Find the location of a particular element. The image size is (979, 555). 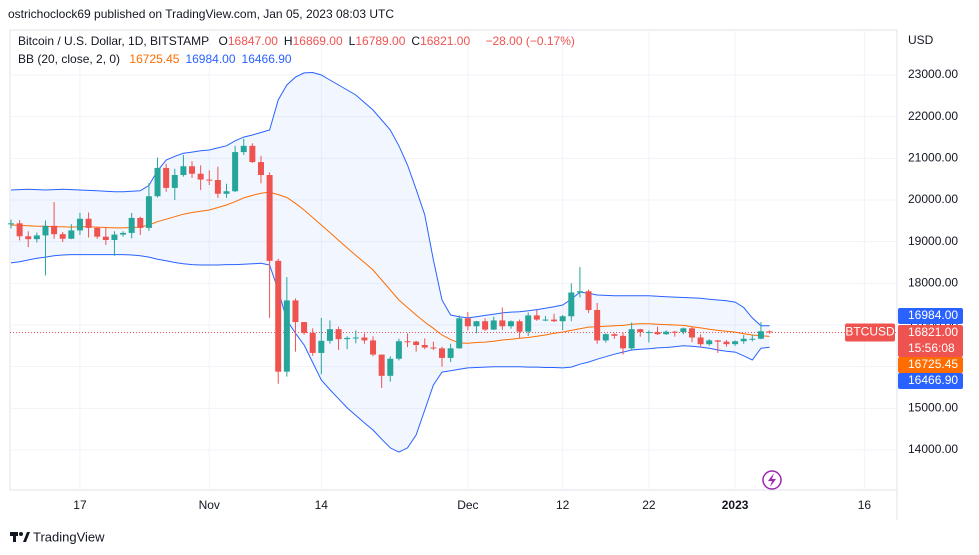

countdown: 15:56:08 is located at coordinates (931, 348).